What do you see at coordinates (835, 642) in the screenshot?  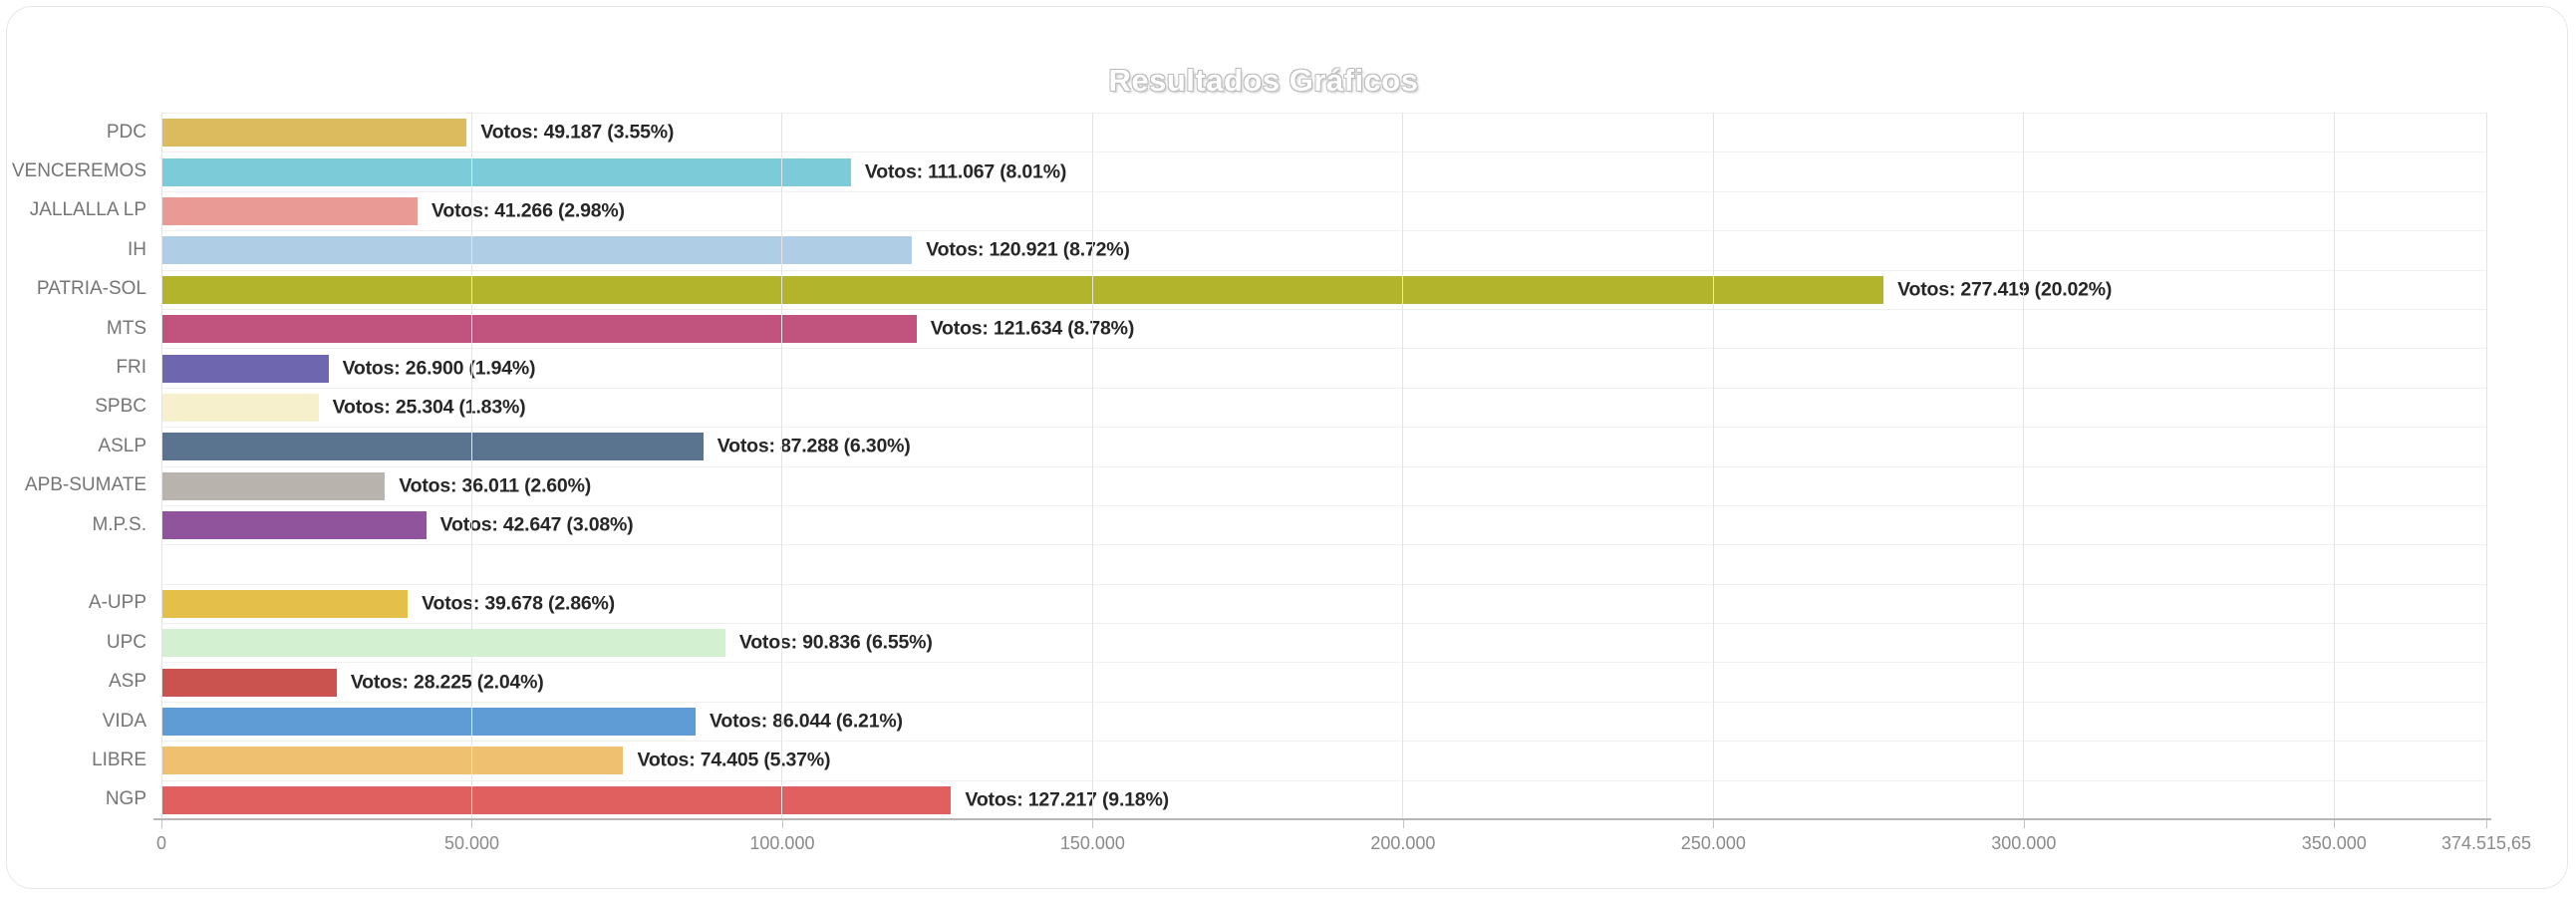 I see `bar-value-label: Votos: 90.836 (6.55%)` at bounding box center [835, 642].